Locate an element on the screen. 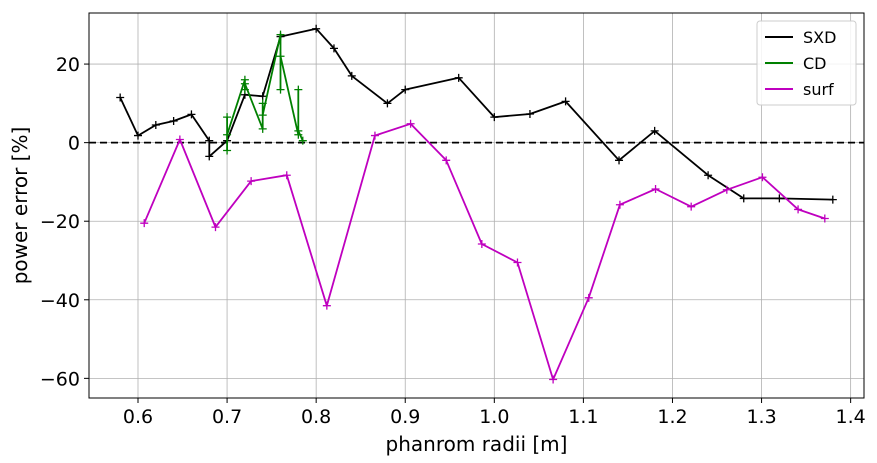  legend: SXD CD surf is located at coordinates (806, 63).